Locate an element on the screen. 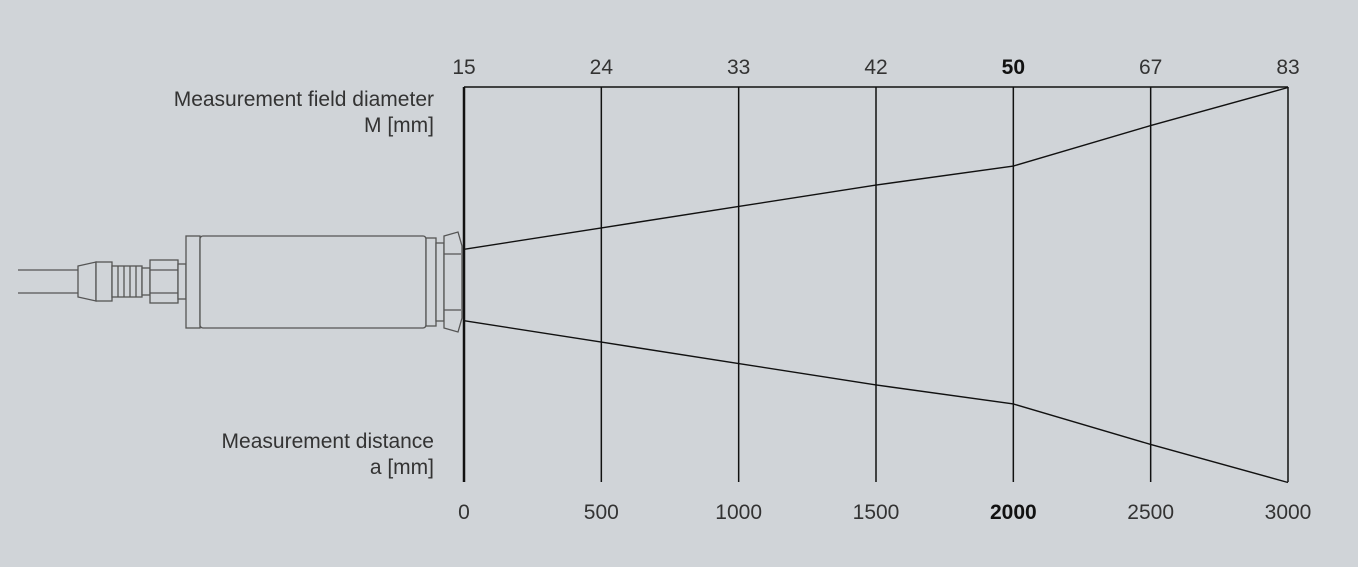 Image resolution: width=1358 pixels, height=567 pixels. distance-tick-label: 1500 is located at coordinates (876, 512).